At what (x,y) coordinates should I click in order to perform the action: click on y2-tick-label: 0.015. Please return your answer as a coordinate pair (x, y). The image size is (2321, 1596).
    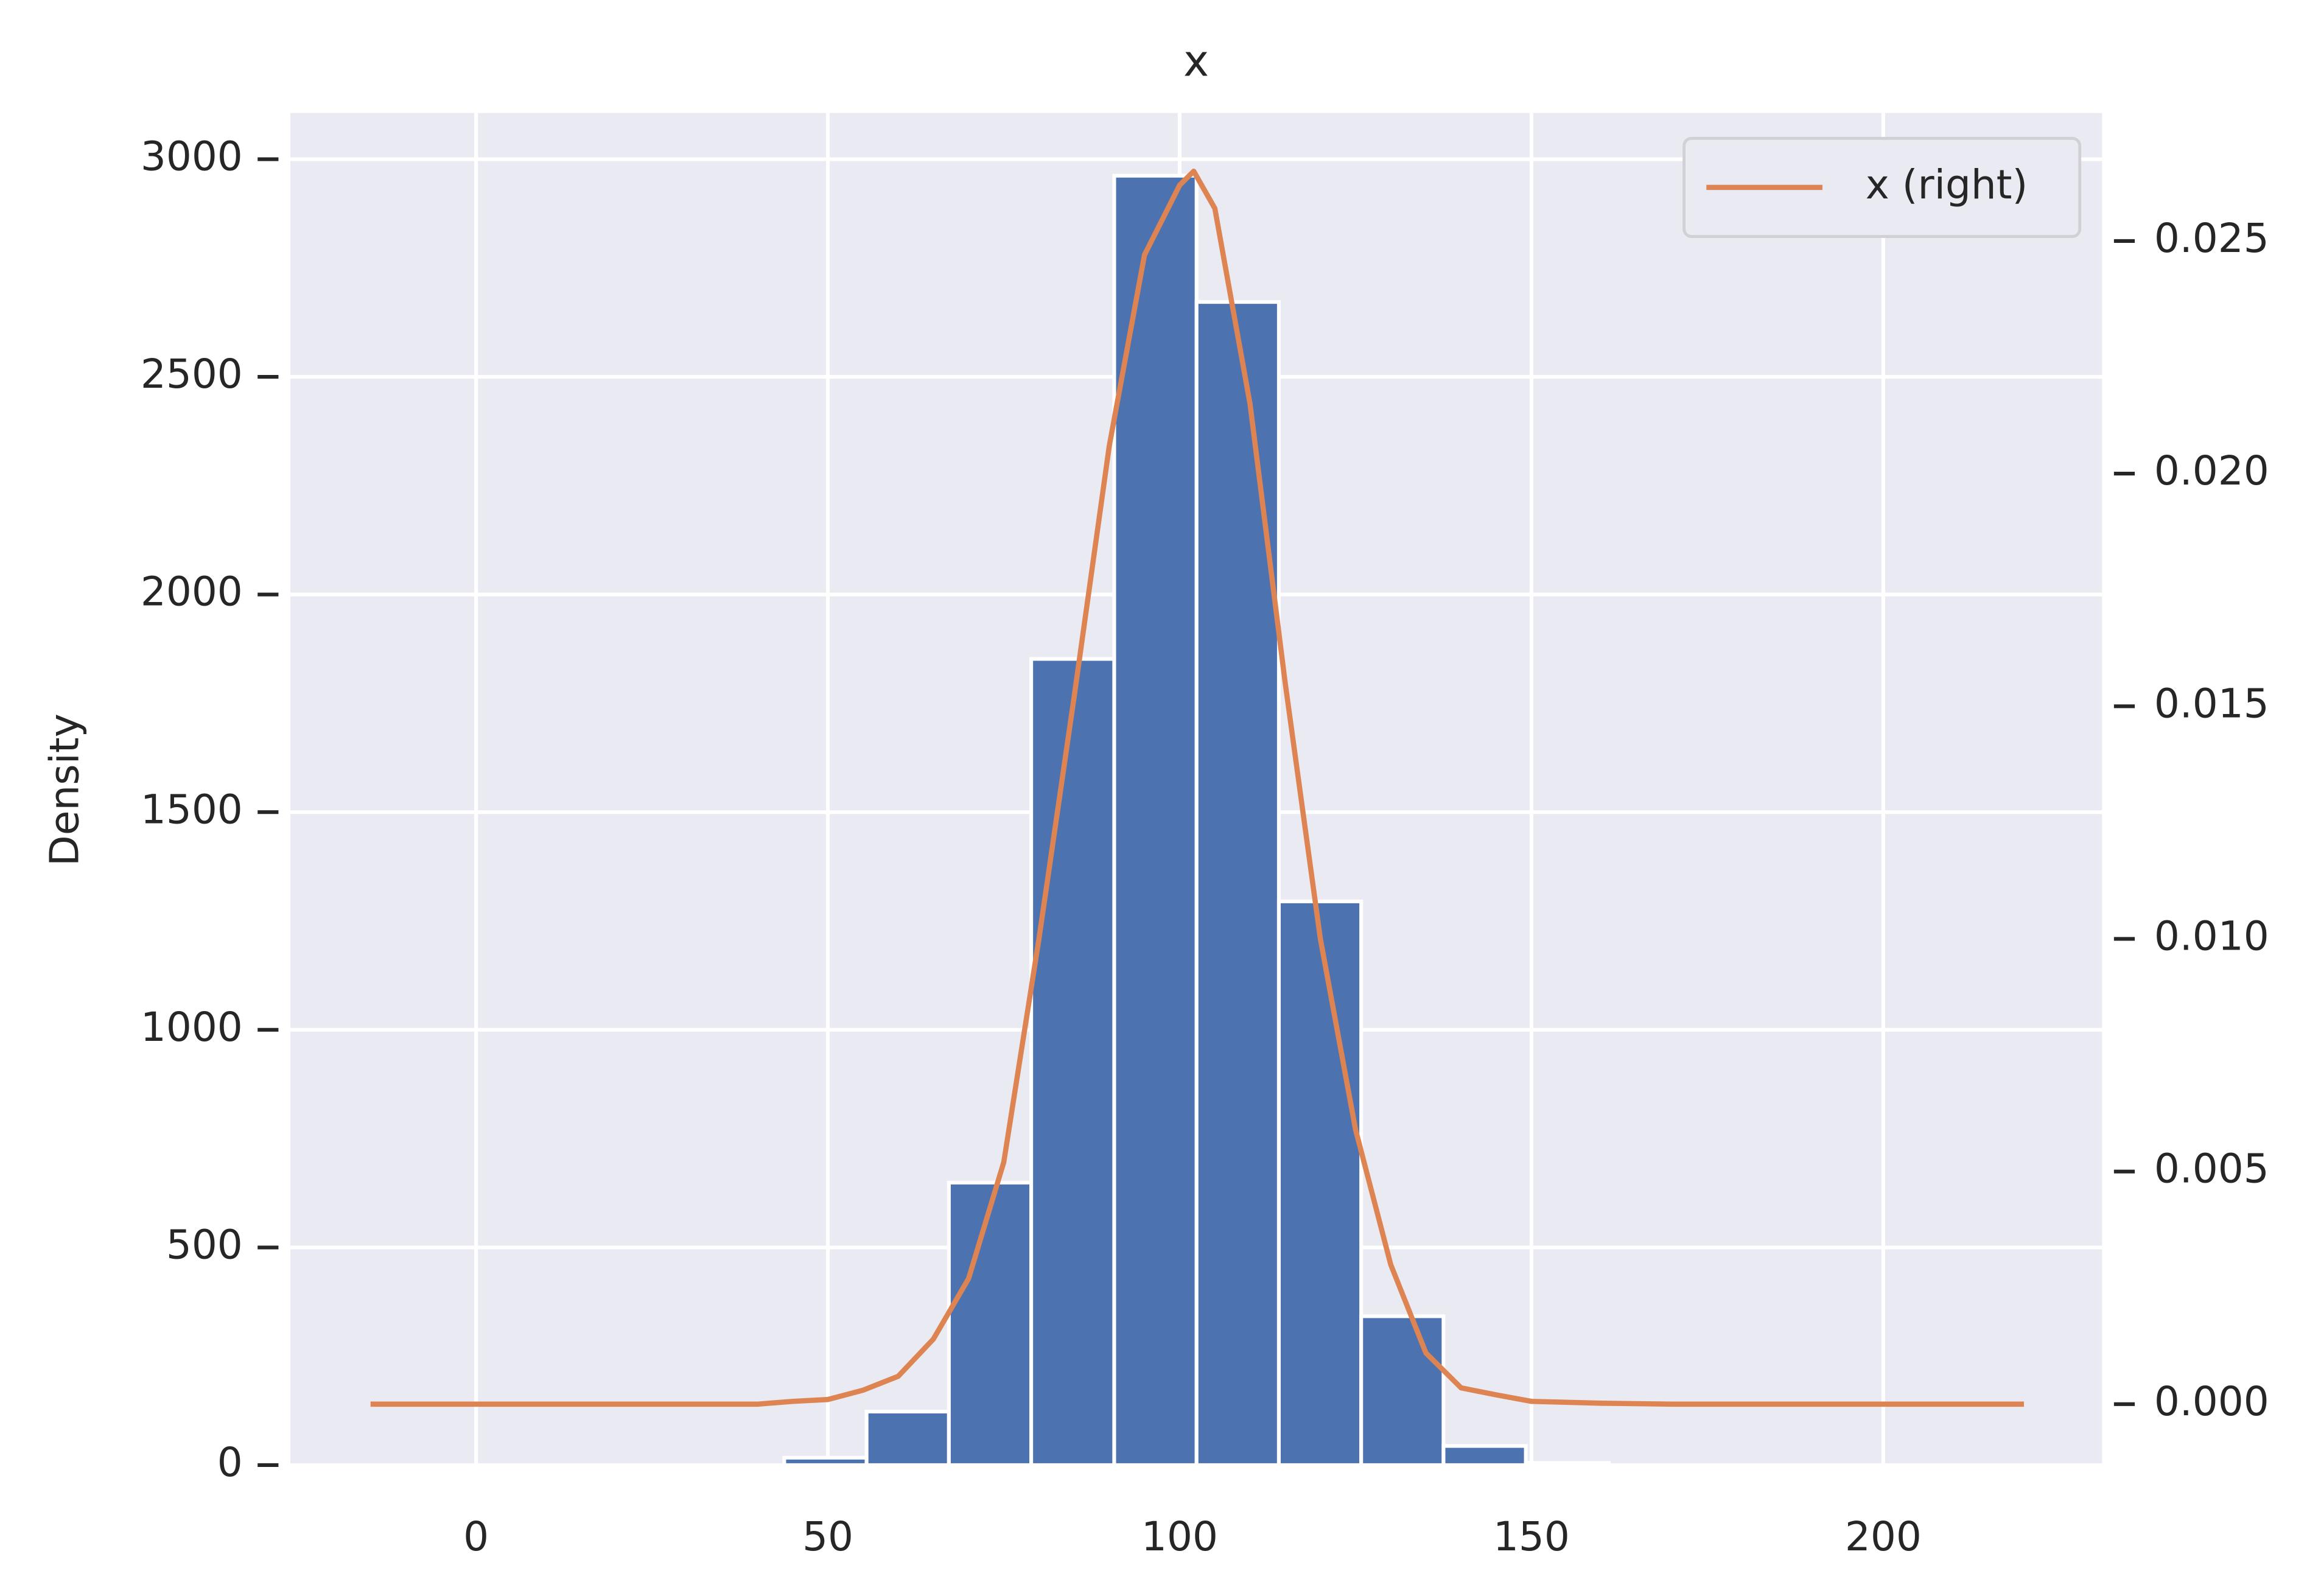
    Looking at the image, I should click on (2211, 703).